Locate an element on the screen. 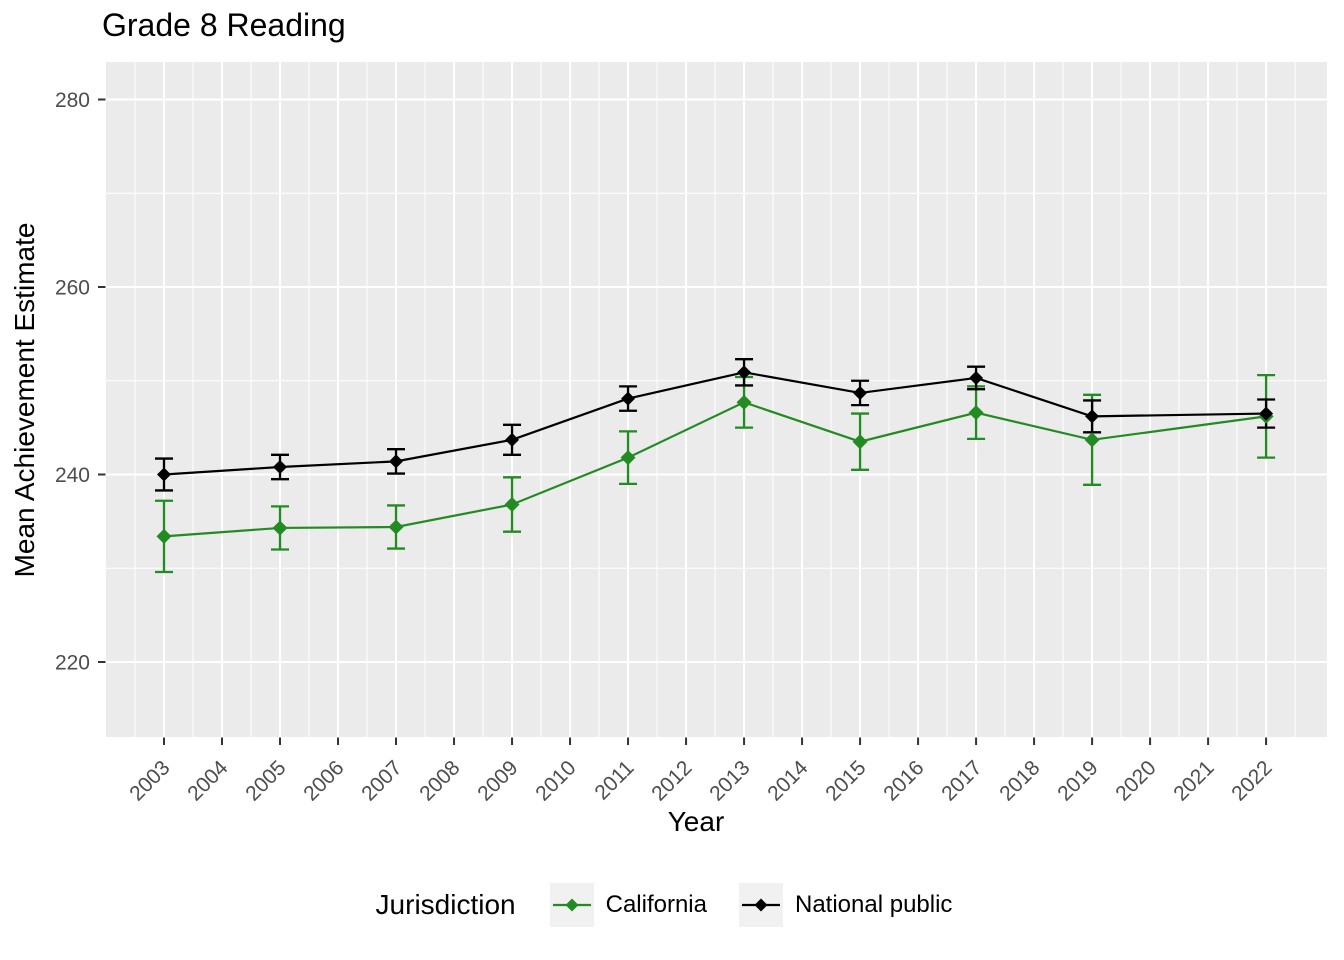 The width and height of the screenshot is (1344, 960). legend-items: California National public is located at coordinates (751, 905).